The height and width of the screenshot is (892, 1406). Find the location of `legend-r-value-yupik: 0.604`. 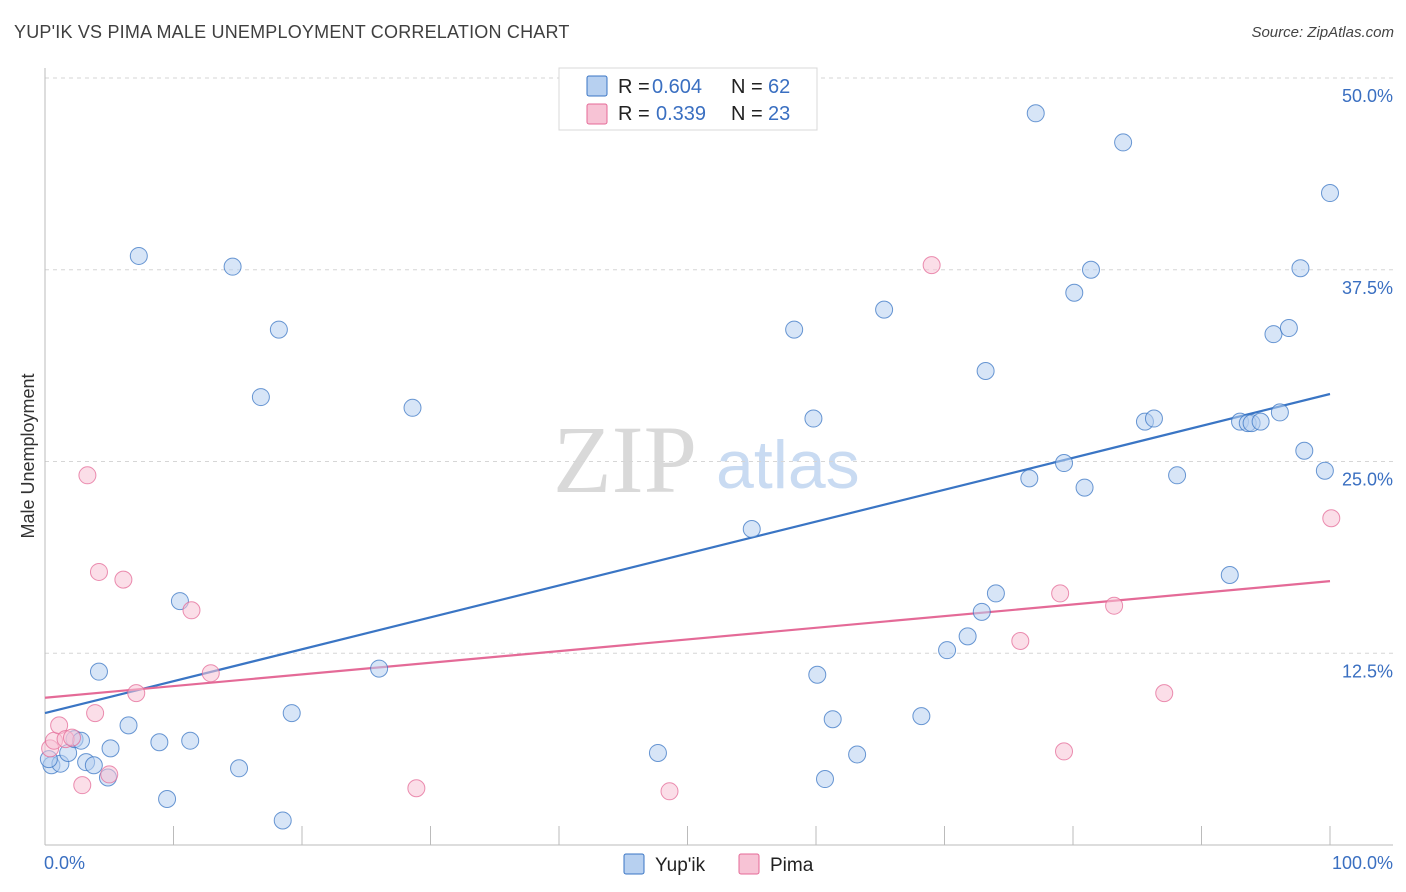

legend-r-value-yupik: 0.604 is located at coordinates (677, 87).